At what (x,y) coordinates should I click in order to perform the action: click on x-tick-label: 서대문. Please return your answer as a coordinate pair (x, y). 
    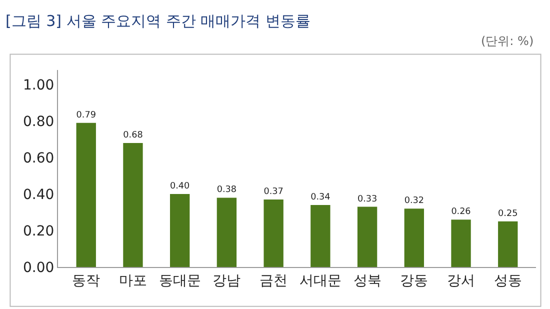
    Looking at the image, I should click on (320, 280).